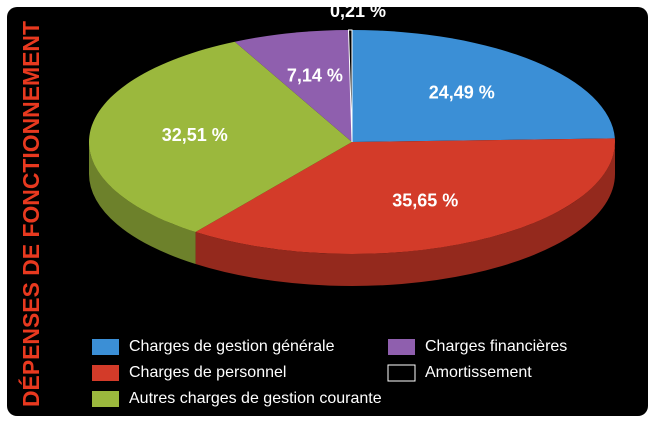  What do you see at coordinates (30, 214) in the screenshot?
I see `chart-title: DÉPENSES DE FONCTIONNEMENT` at bounding box center [30, 214].